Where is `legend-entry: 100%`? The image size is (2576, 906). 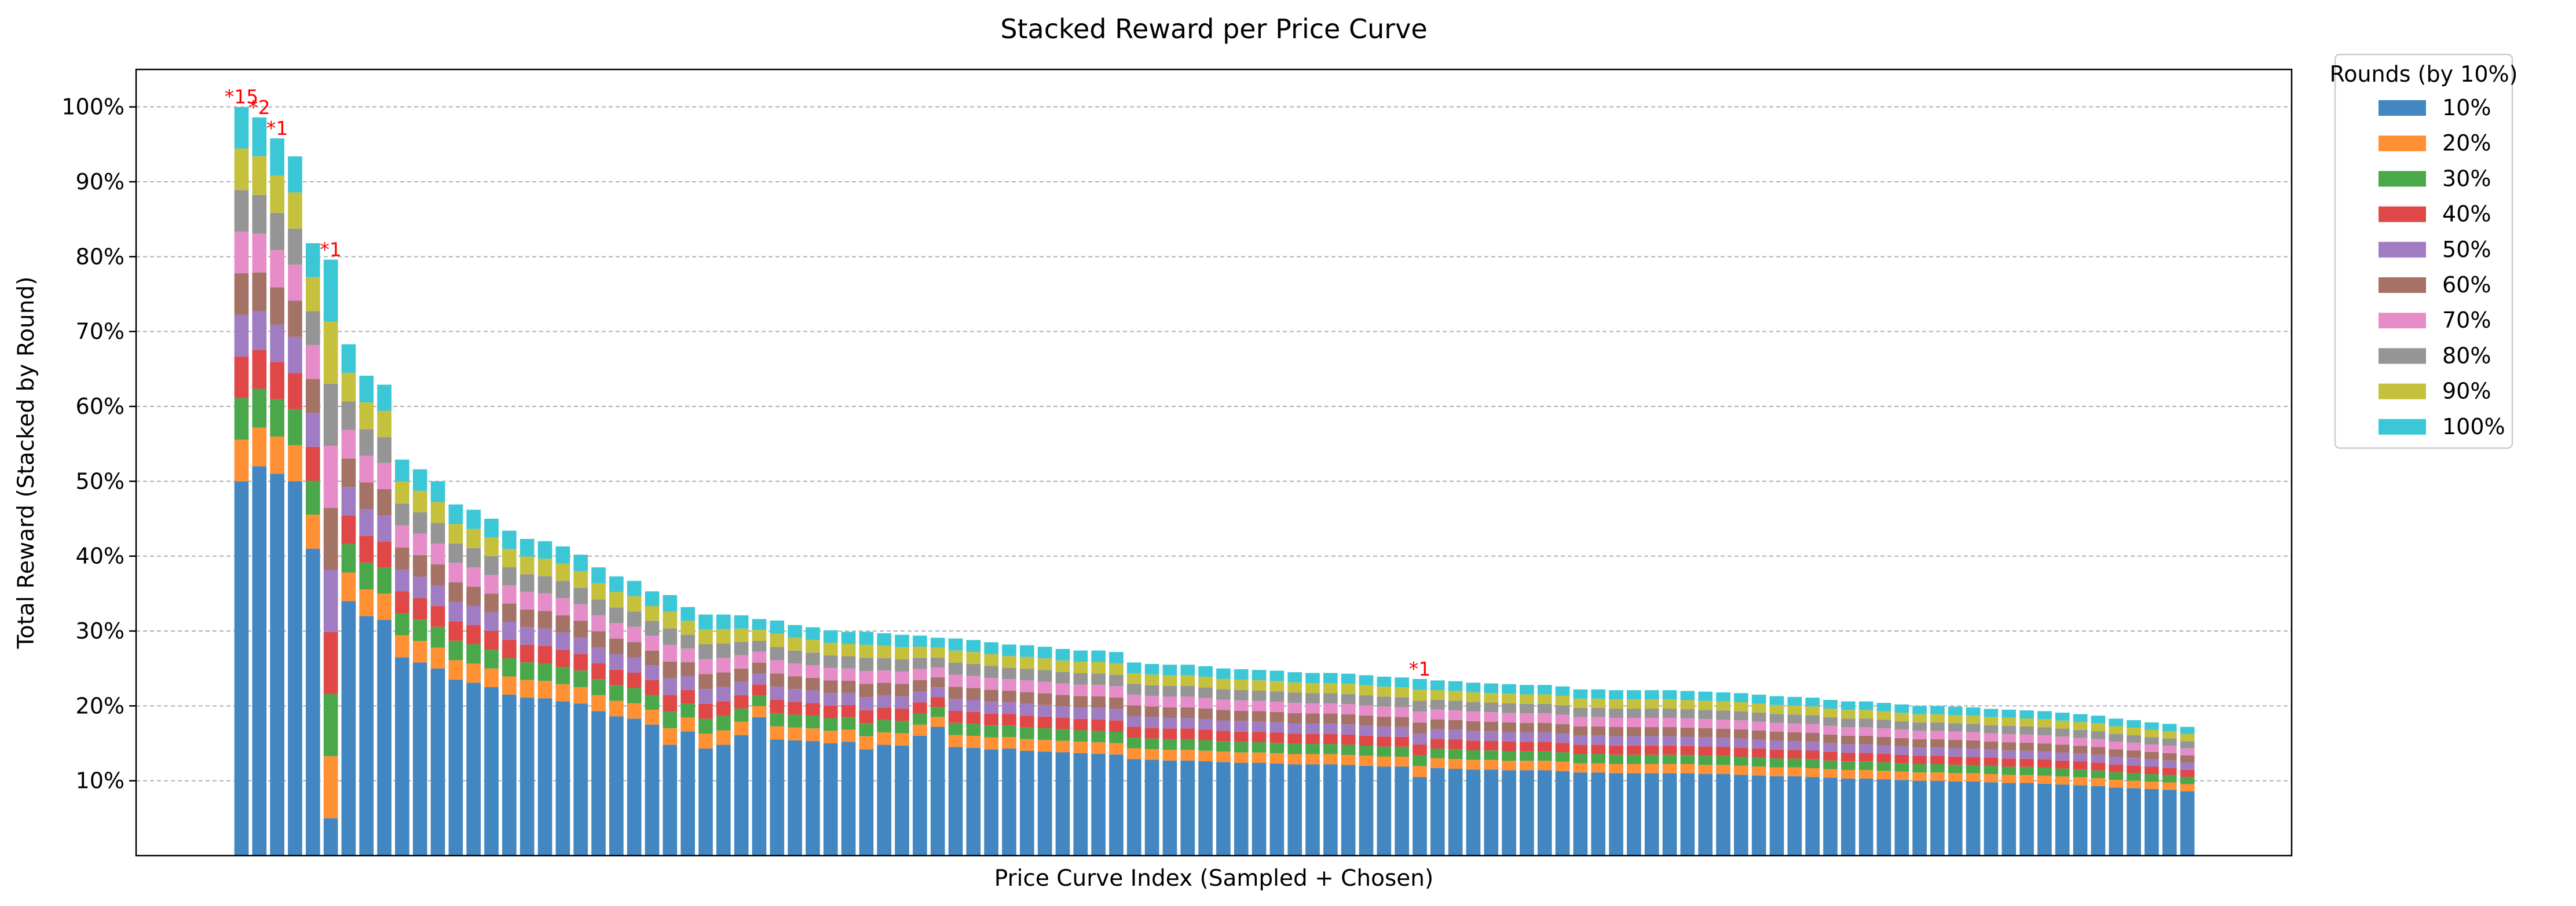
legend-entry: 100% is located at coordinates (2473, 426).